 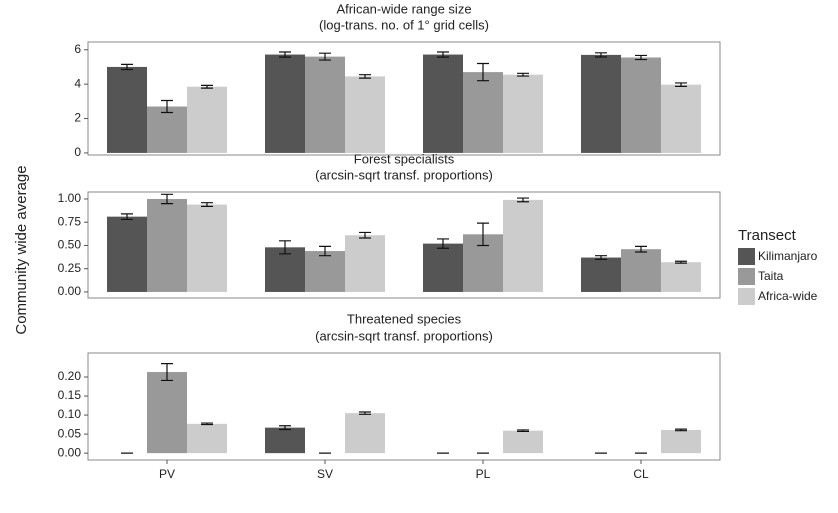 I want to click on x-tick-label: PV, so click(x=167, y=474).